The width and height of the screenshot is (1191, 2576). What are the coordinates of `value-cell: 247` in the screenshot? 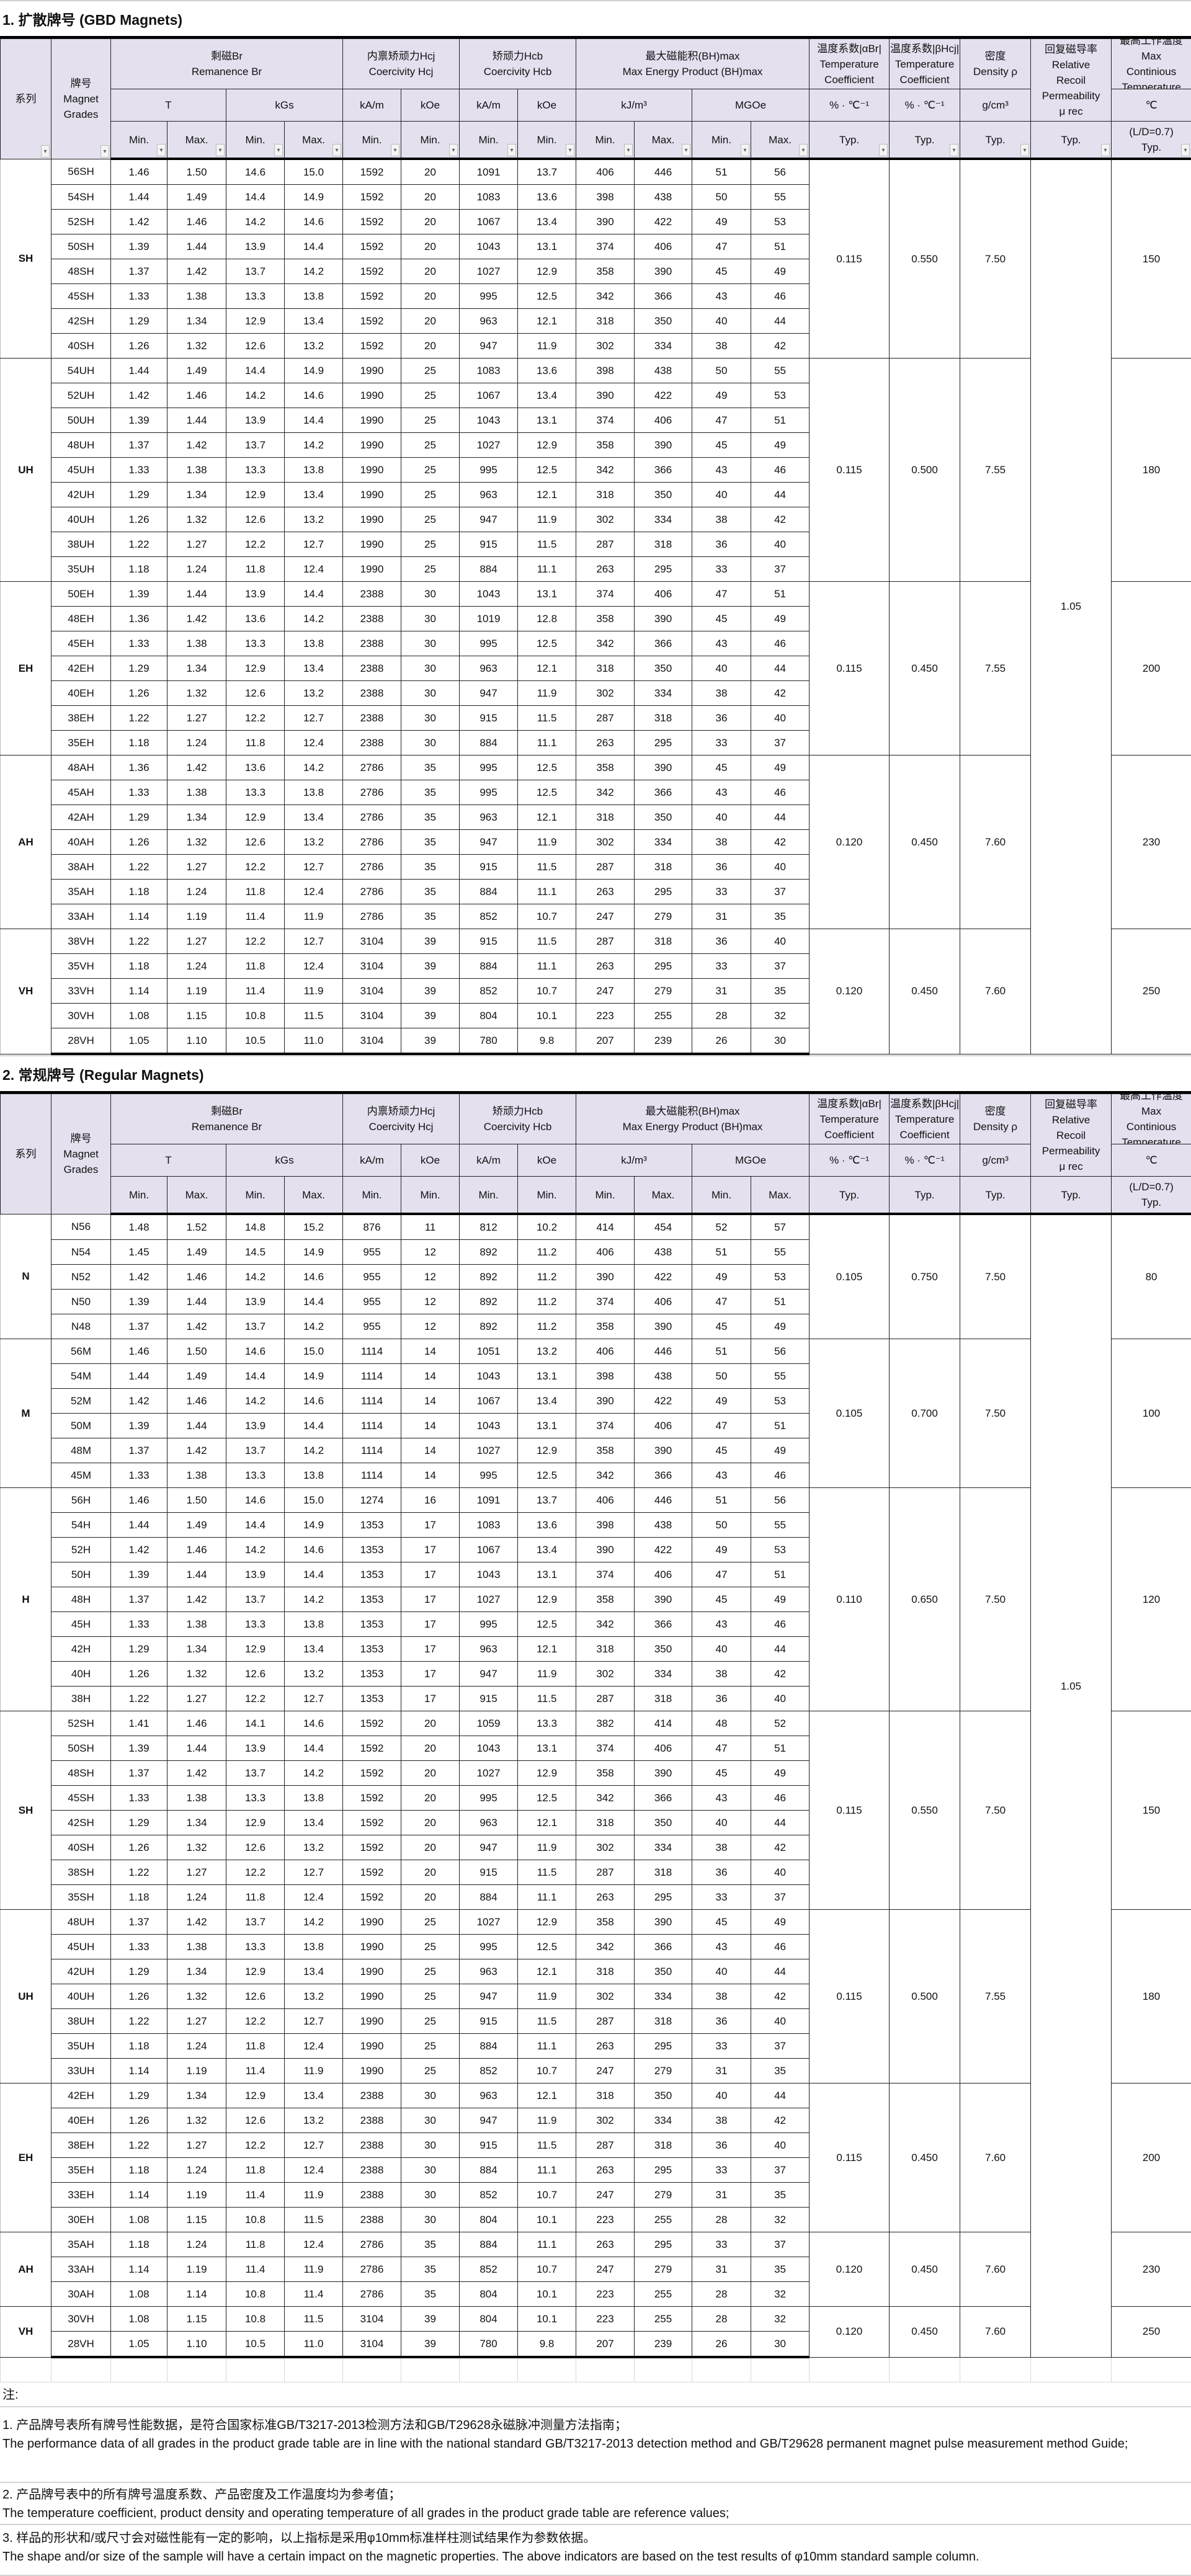 It's located at (605, 917).